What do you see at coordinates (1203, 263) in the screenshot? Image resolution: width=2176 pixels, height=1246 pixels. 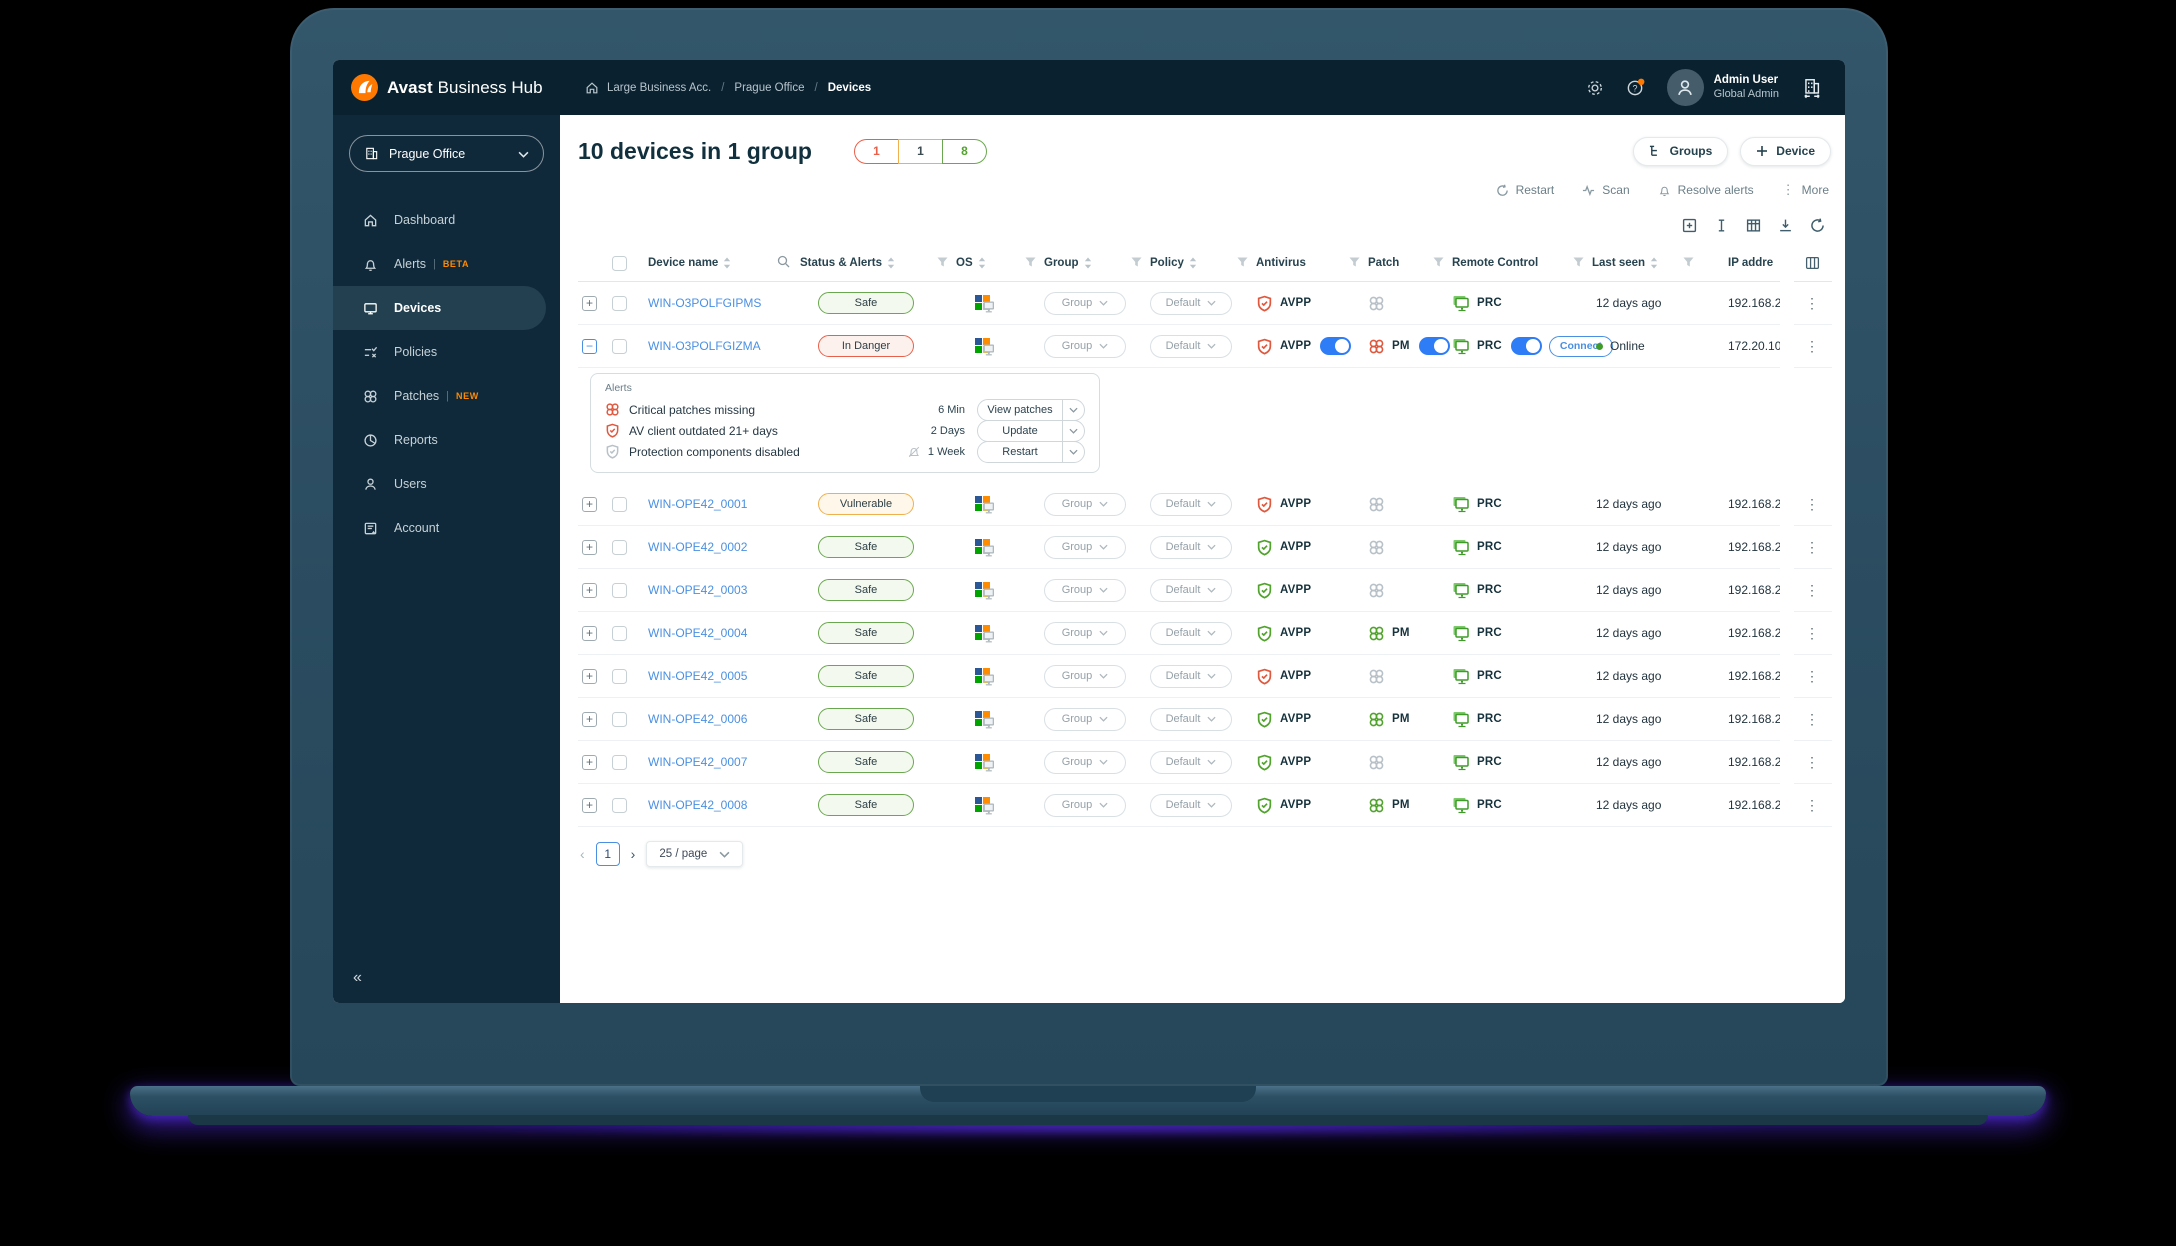 I see `col-policy: Policy` at bounding box center [1203, 263].